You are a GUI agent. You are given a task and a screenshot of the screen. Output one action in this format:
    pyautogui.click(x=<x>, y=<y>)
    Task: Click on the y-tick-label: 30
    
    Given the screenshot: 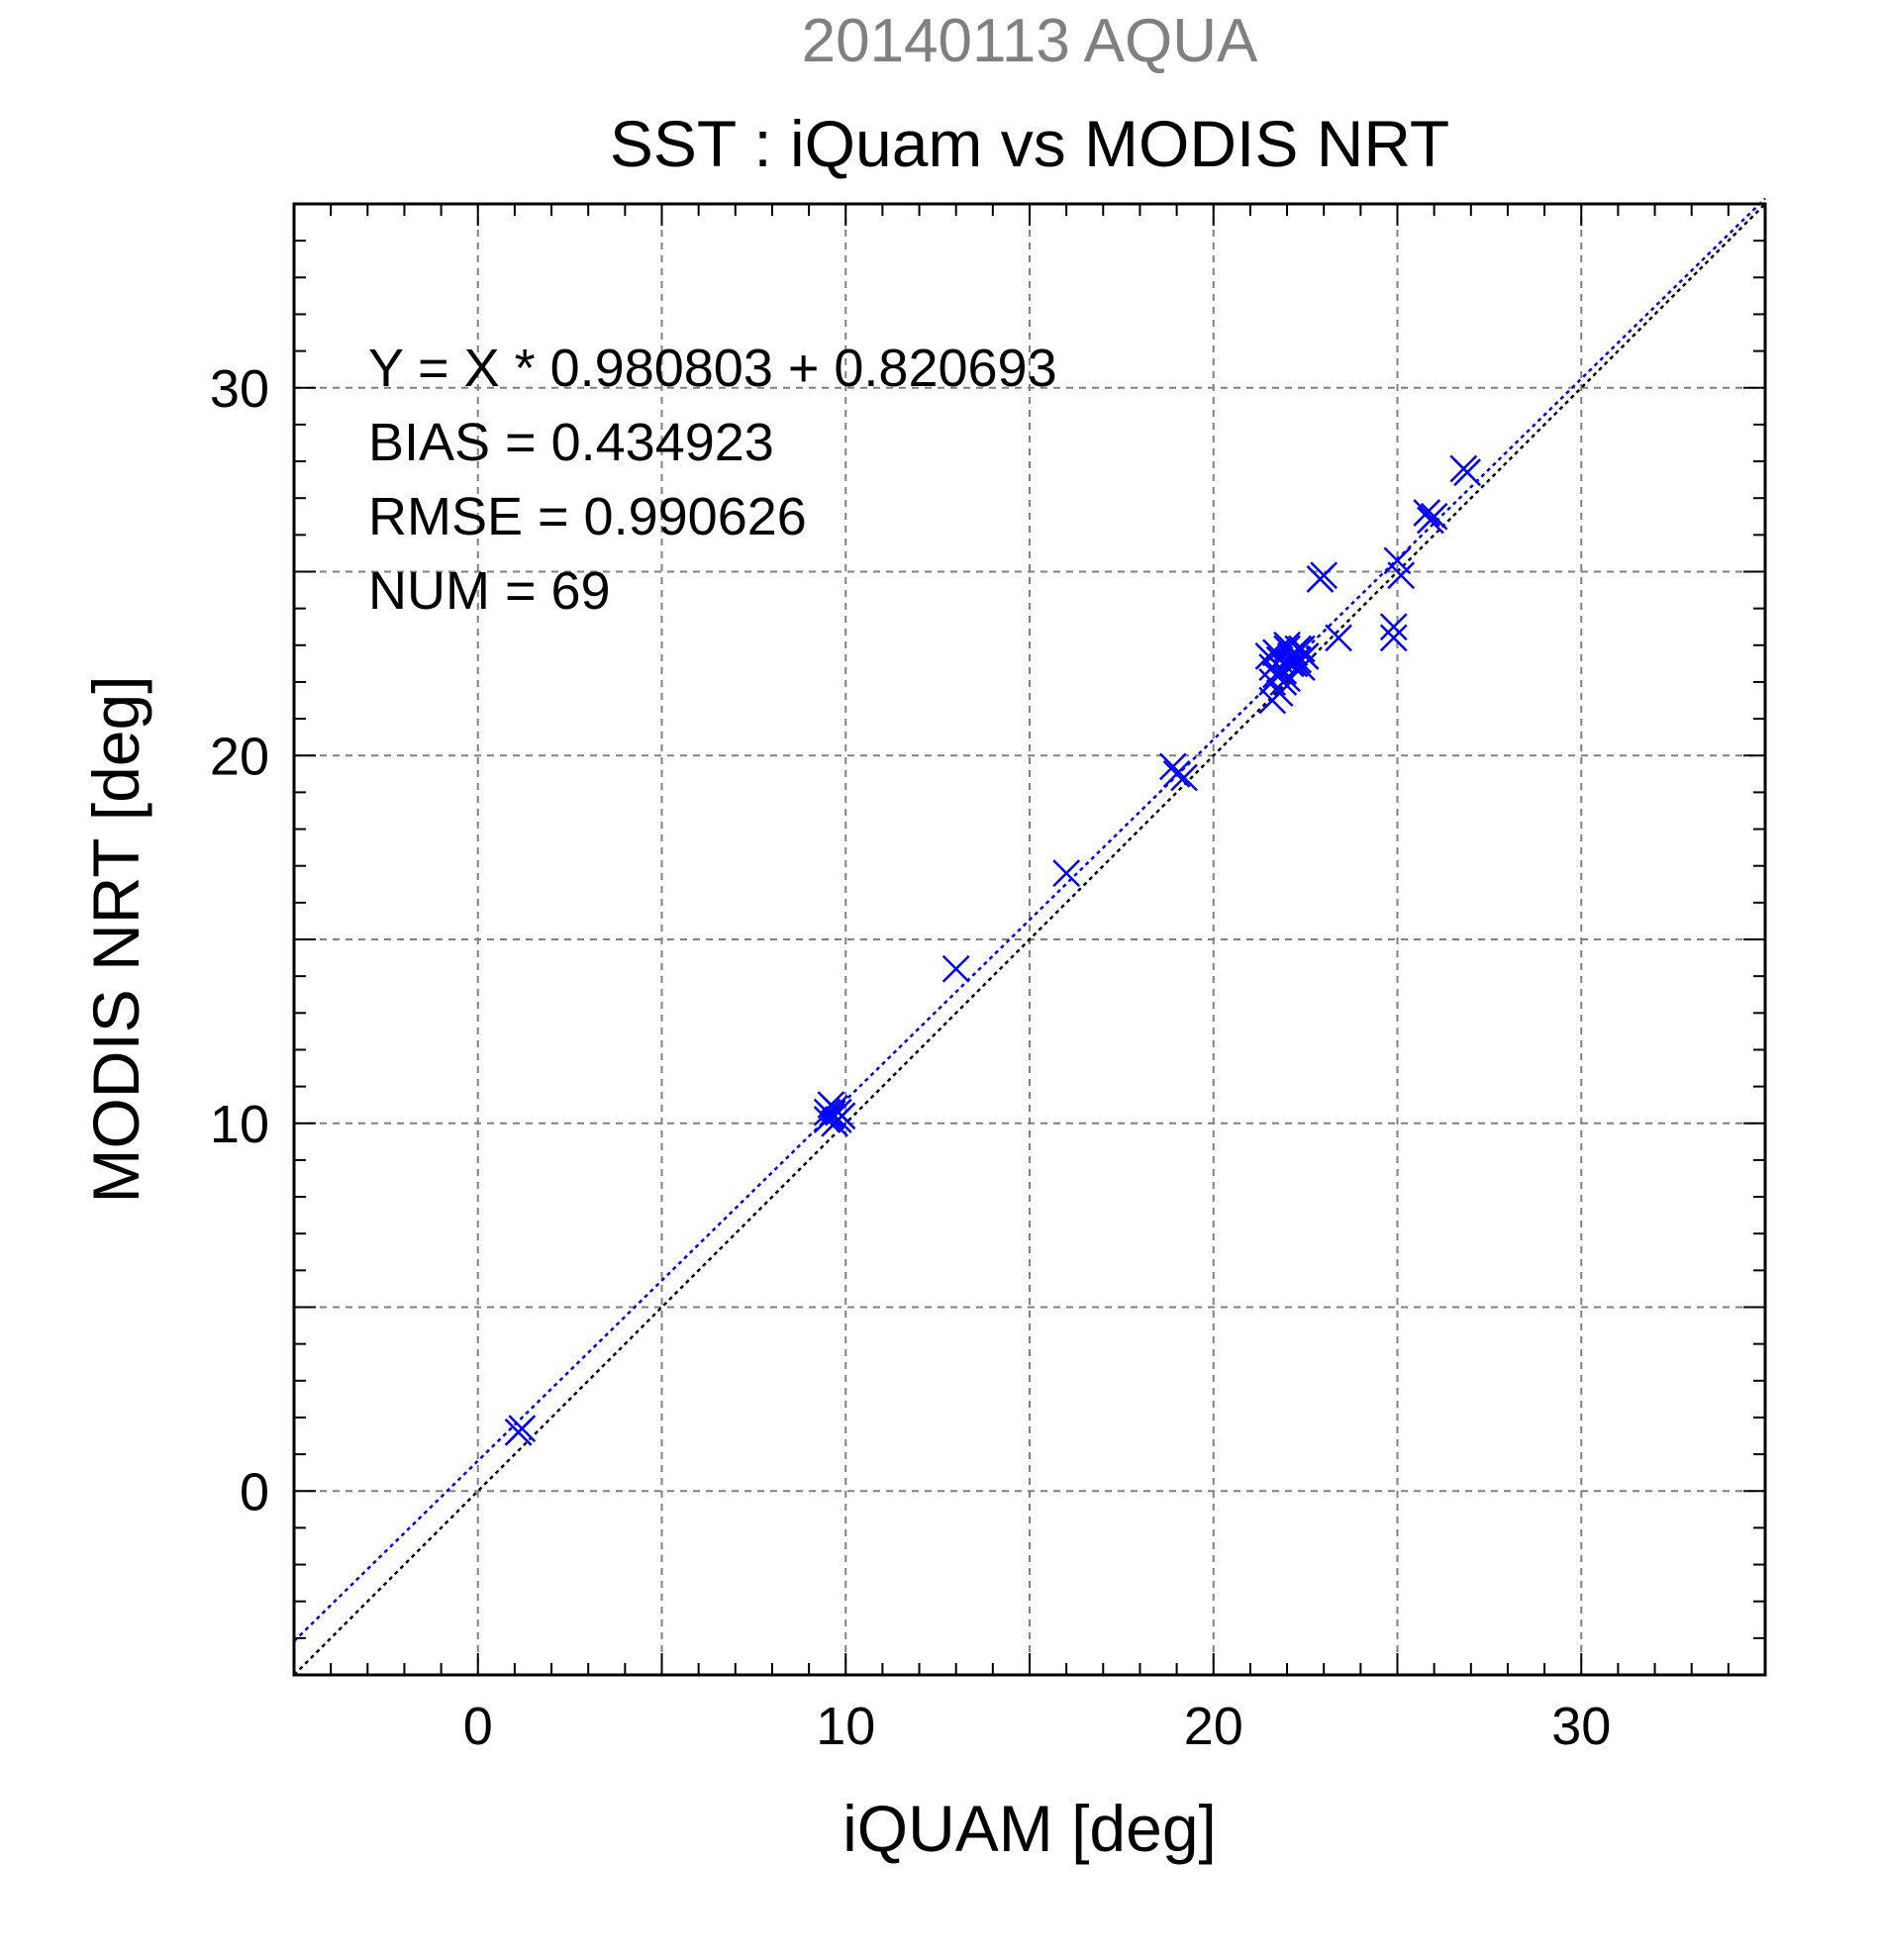 What is the action you would take?
    pyautogui.click(x=240, y=389)
    